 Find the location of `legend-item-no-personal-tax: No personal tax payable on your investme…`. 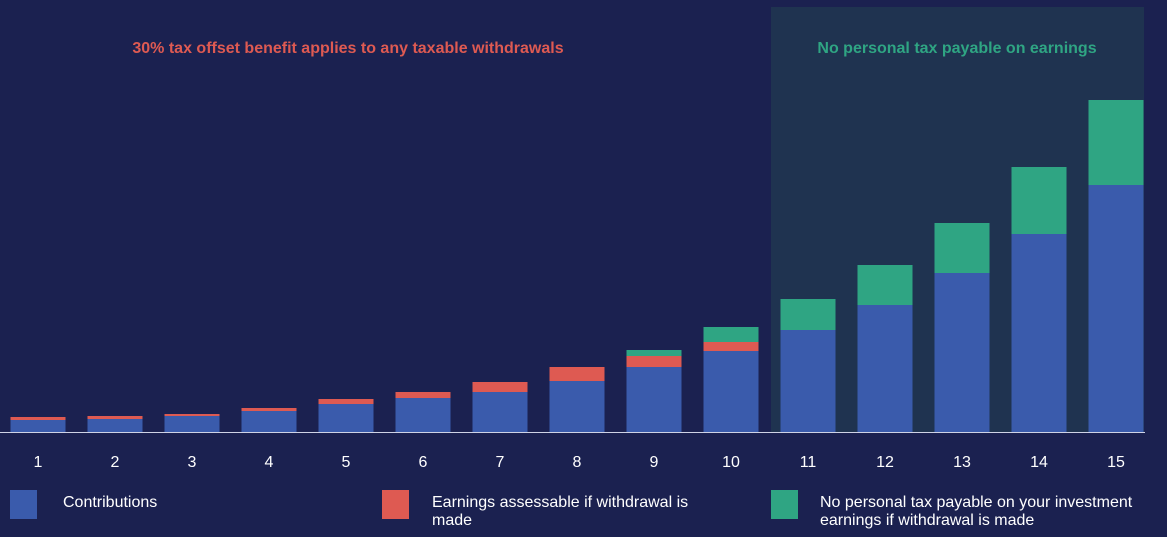

legend-item-no-personal-tax: No personal tax payable on your investme… is located at coordinates (969, 510).